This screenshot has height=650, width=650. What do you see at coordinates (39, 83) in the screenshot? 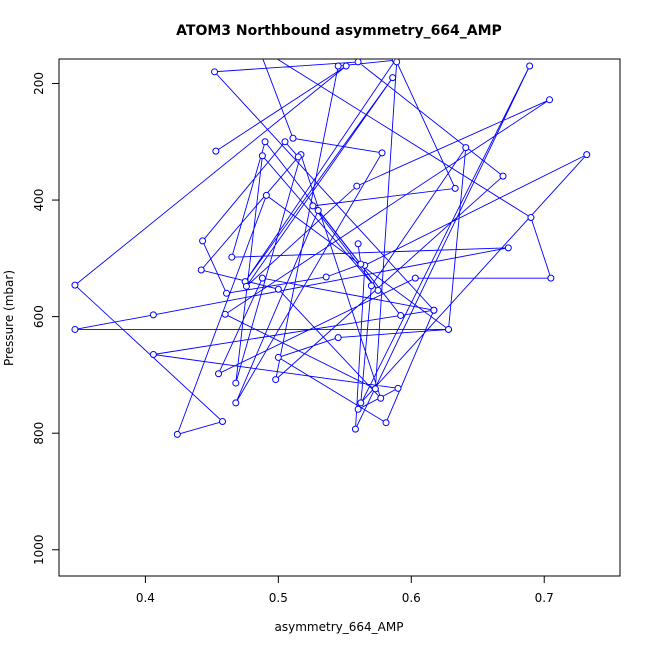
I see `y-tick-label: 200` at bounding box center [39, 83].